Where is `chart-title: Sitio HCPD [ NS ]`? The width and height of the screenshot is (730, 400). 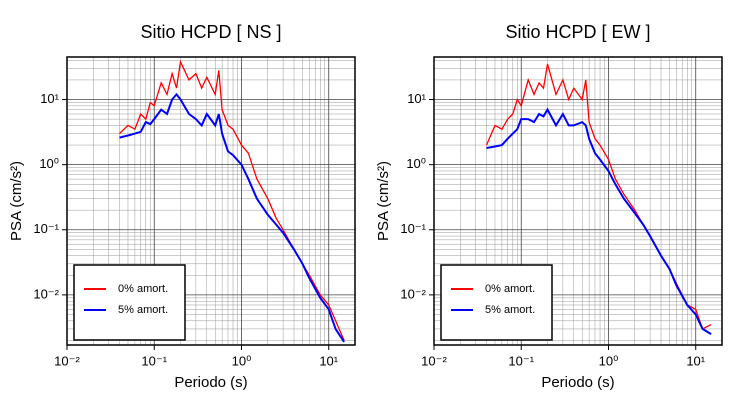
chart-title: Sitio HCPD [ NS ] is located at coordinates (210, 32).